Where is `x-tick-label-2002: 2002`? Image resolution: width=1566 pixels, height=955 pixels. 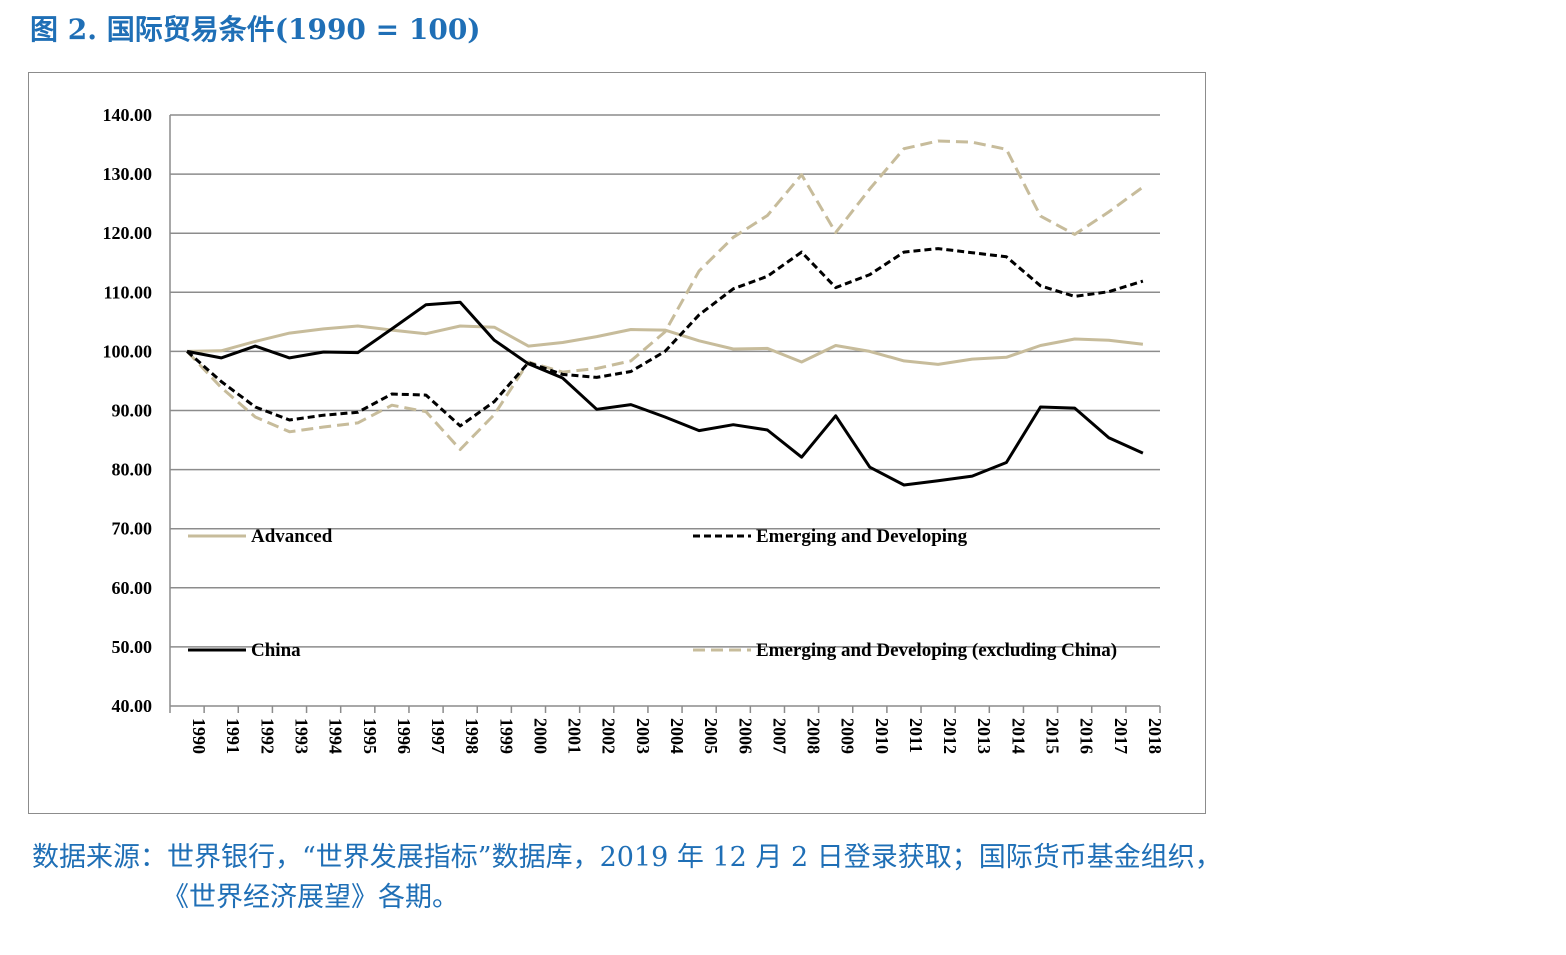 x-tick-label-2002: 2002 is located at coordinates (609, 736).